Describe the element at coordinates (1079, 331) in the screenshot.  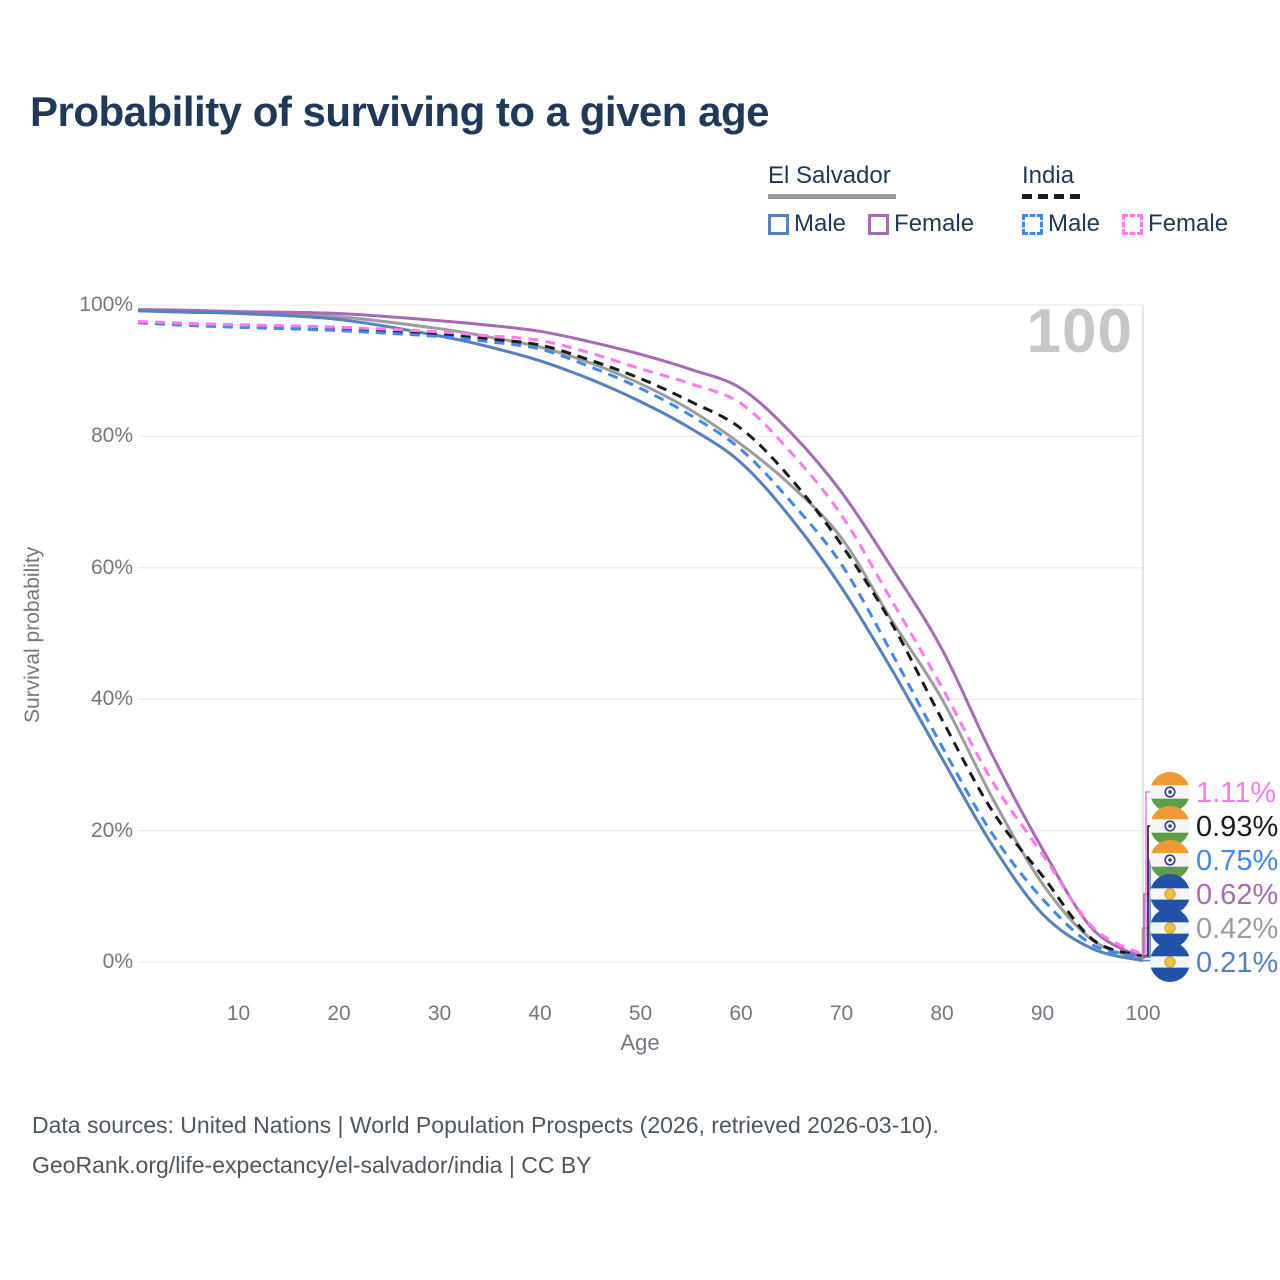
I see `hover-age-watermark: 100` at that location.